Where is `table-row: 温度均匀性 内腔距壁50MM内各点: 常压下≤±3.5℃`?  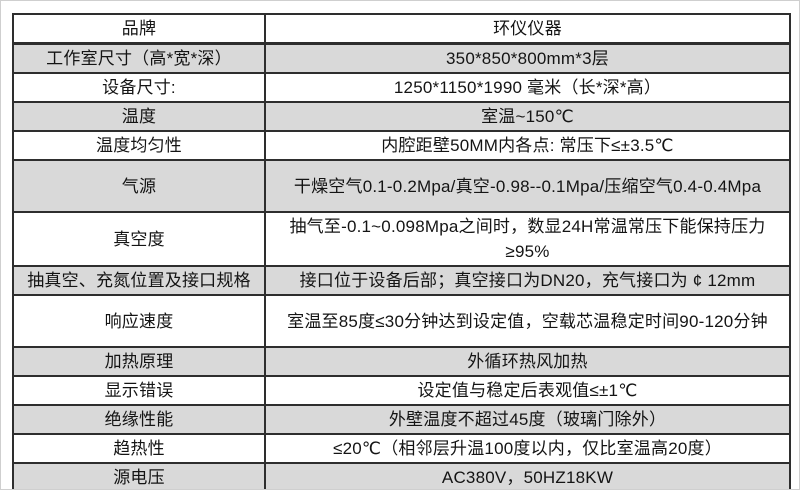 table-row: 温度均匀性 内腔距壁50MM内各点: 常压下≤±3.5℃ is located at coordinates (401, 145).